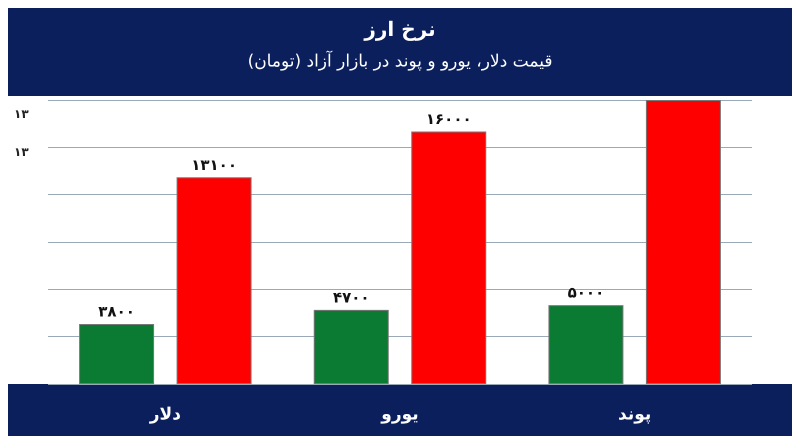 This screenshot has width=800, height=444. Describe the element at coordinates (351, 297) in the screenshot. I see `data-label: ۴۷۰۰` at that location.